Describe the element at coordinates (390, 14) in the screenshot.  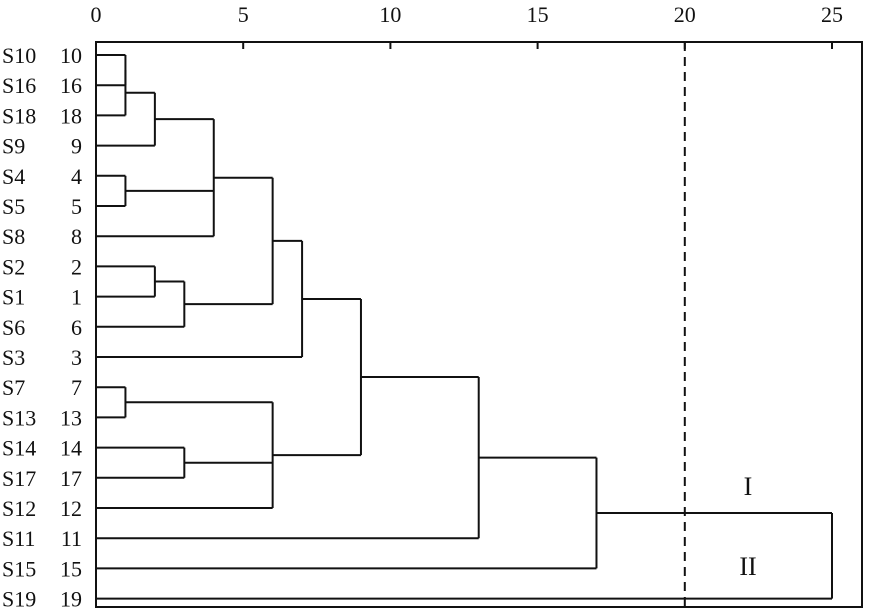
I see `x-tick-label: 10` at that location.